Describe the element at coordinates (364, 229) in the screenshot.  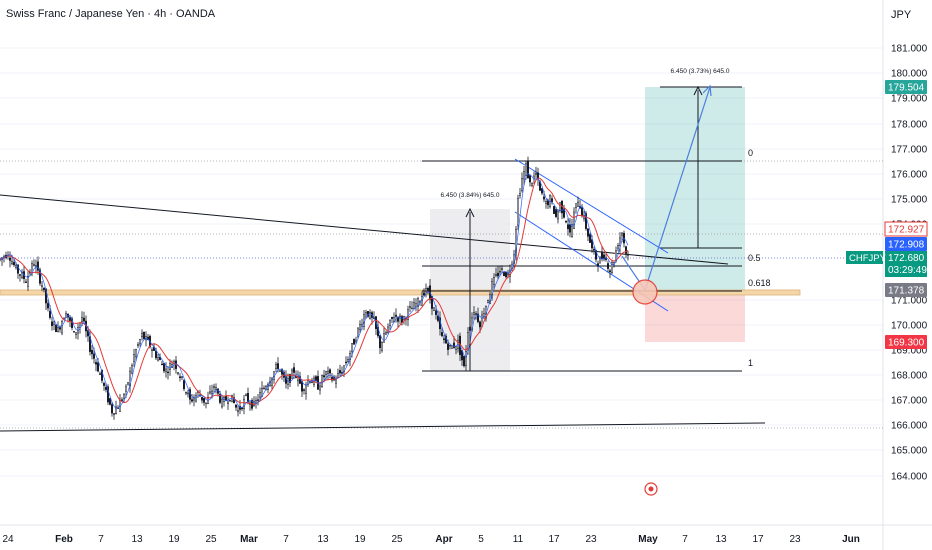
I see `descending-trendline` at that location.